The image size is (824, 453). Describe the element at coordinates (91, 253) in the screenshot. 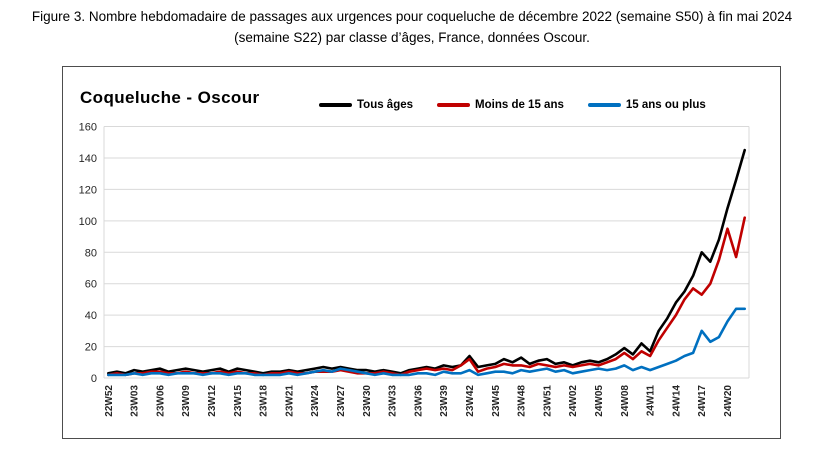

I see `y-tick-label: 80` at that location.